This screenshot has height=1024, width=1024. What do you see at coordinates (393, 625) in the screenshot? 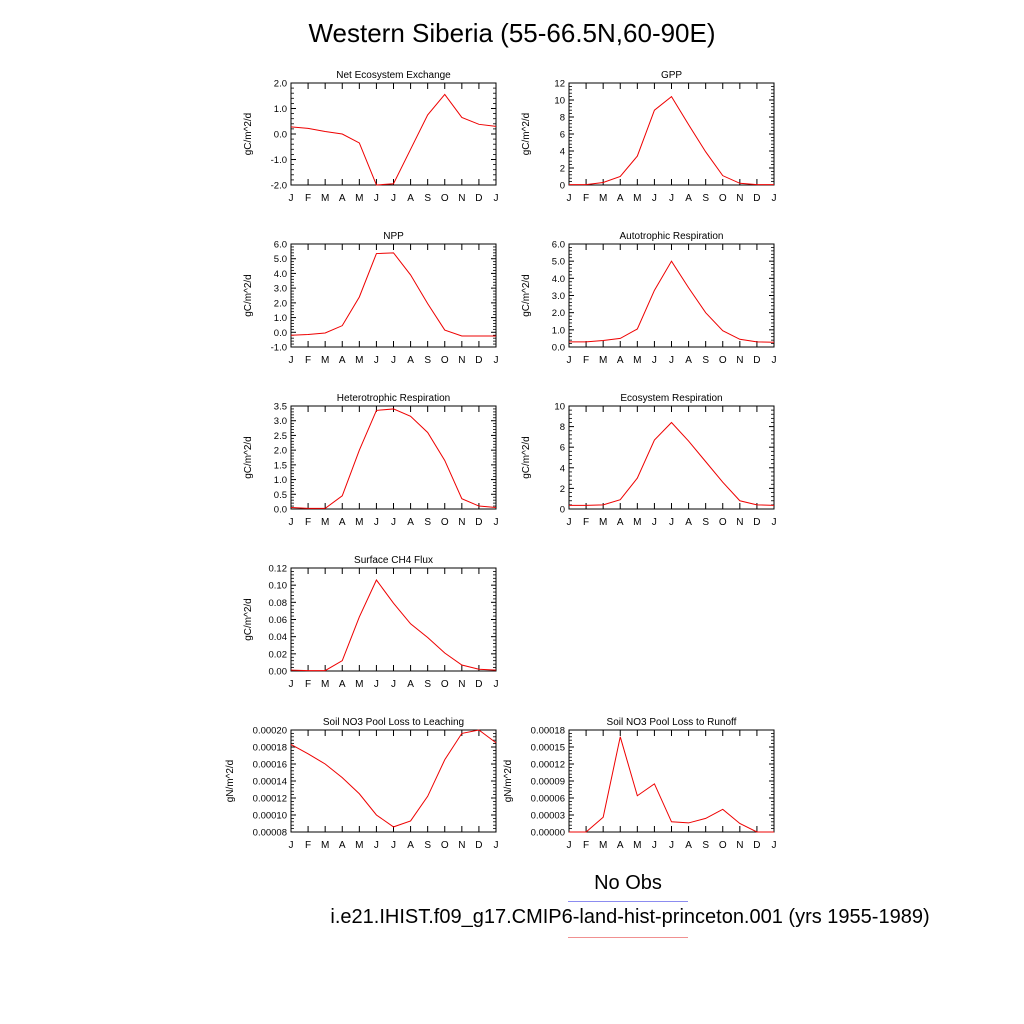
I see `series-line-ch4` at bounding box center [393, 625].